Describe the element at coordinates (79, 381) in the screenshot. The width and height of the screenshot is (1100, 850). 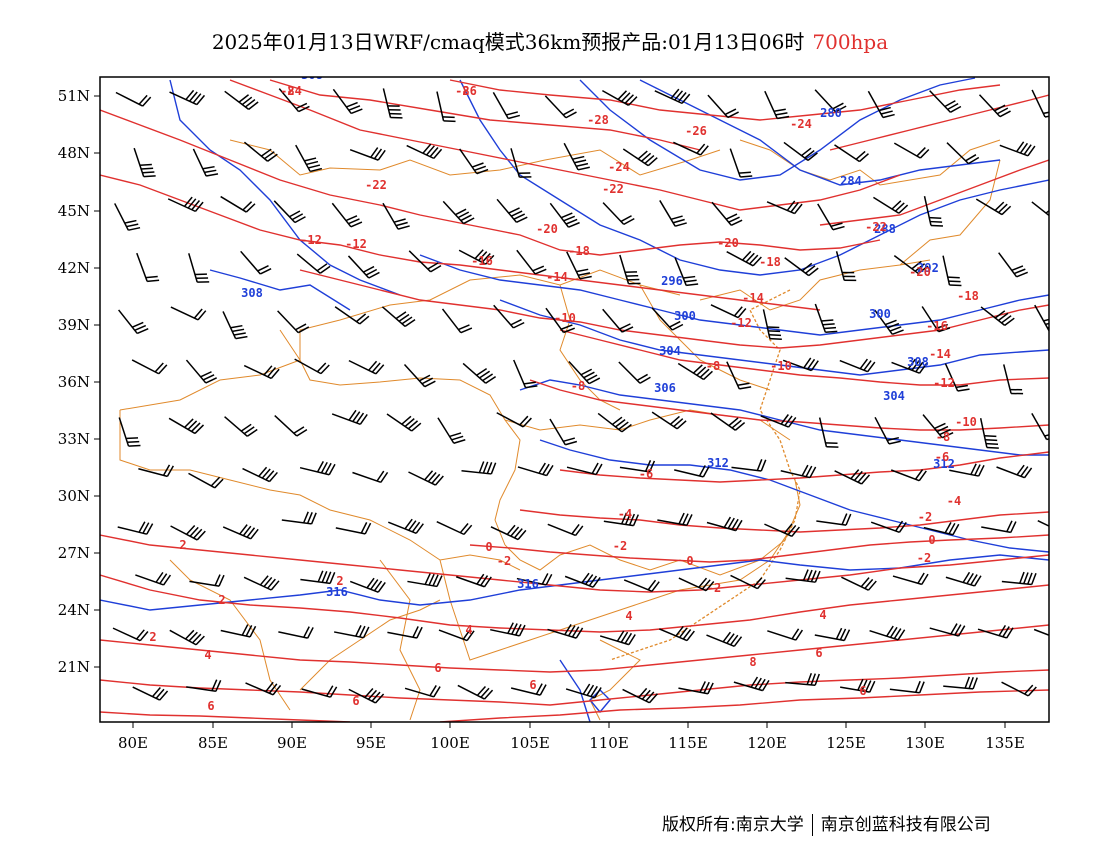
I see `lat-axis: 51N 48N 45N 42N 39N 36N 33N 30N 27N 24N 21N` at that location.